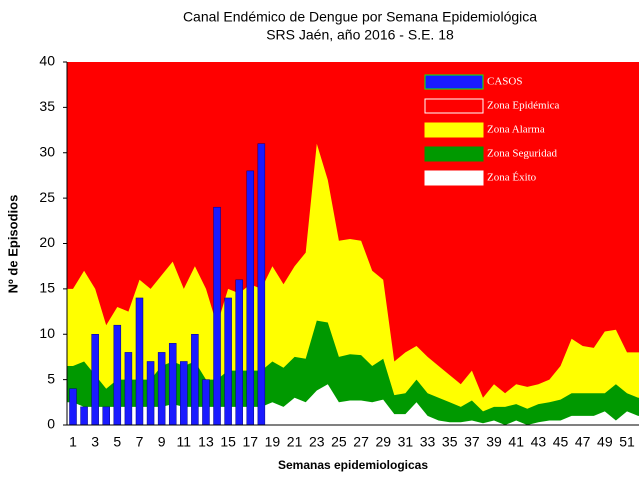 This screenshot has width=639, height=479. What do you see at coordinates (539, 442) in the screenshot?
I see `x-tick-label: 43` at bounding box center [539, 442].